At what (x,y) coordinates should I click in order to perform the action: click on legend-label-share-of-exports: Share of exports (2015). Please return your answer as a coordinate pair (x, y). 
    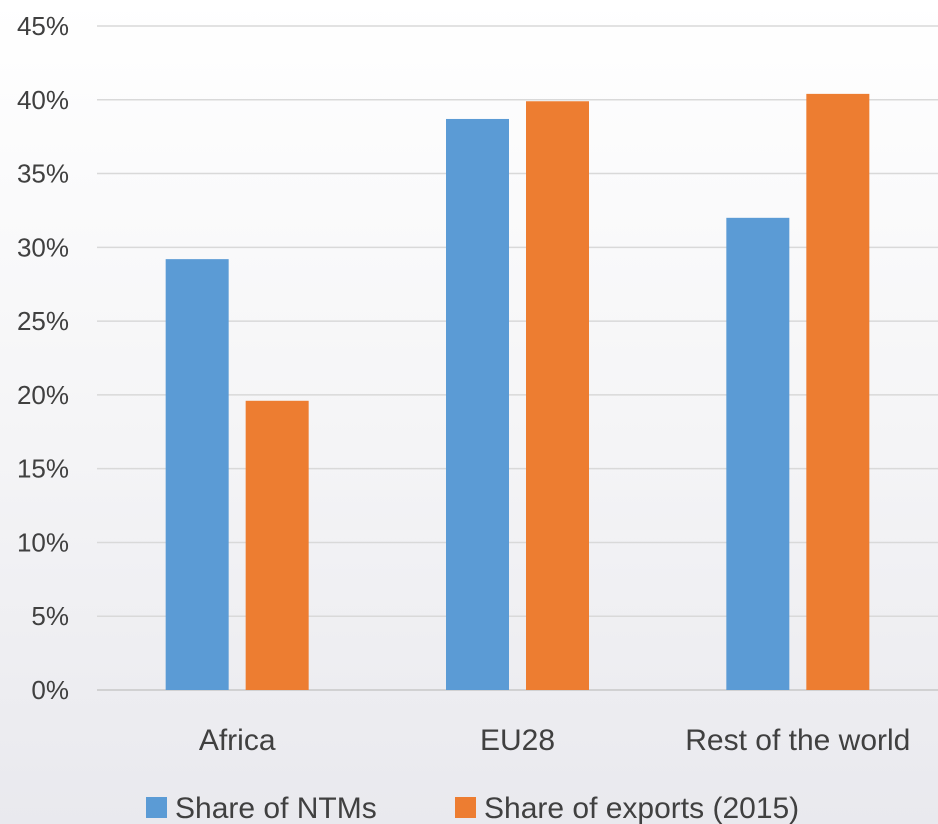
    Looking at the image, I should click on (641, 808).